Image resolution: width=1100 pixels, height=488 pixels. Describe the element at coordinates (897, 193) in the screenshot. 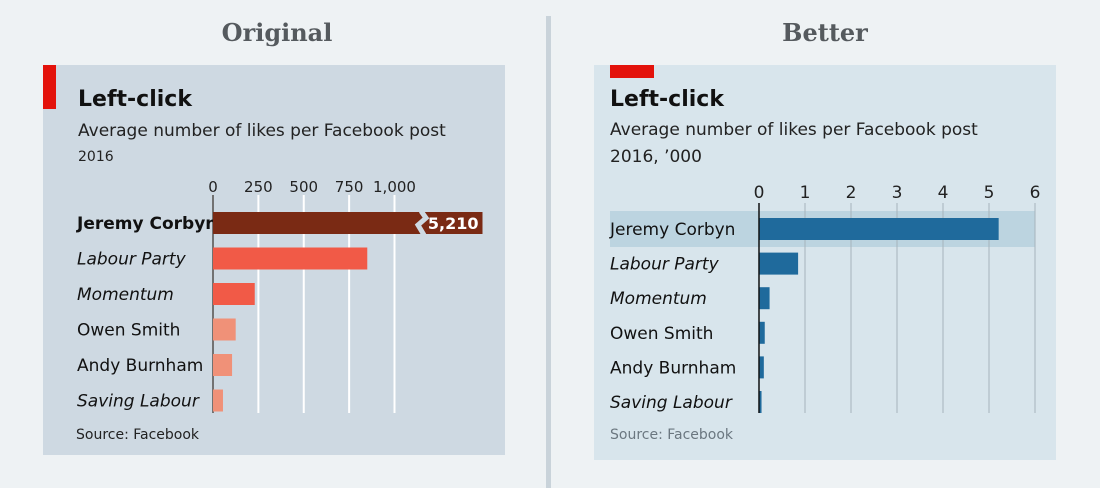

I see `x-tick-label: 3` at that location.